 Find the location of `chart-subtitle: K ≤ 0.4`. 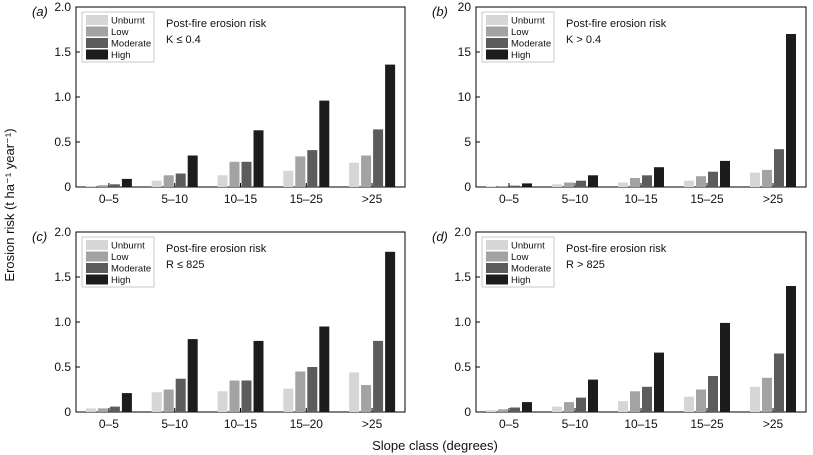

chart-subtitle: K ≤ 0.4 is located at coordinates (183, 40).